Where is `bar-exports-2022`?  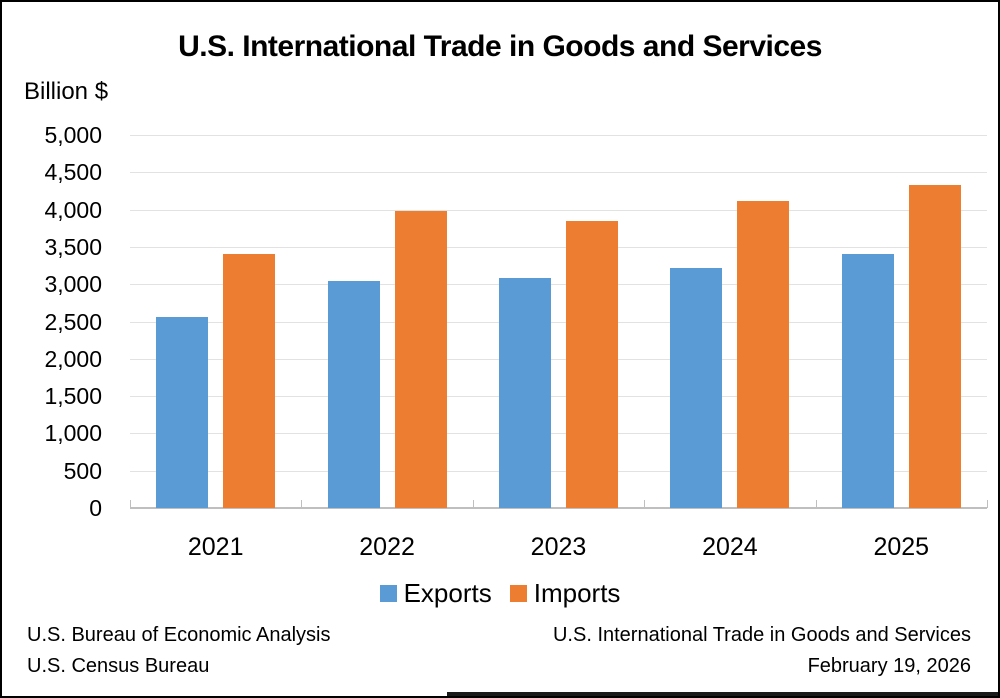 bar-exports-2022 is located at coordinates (353, 394).